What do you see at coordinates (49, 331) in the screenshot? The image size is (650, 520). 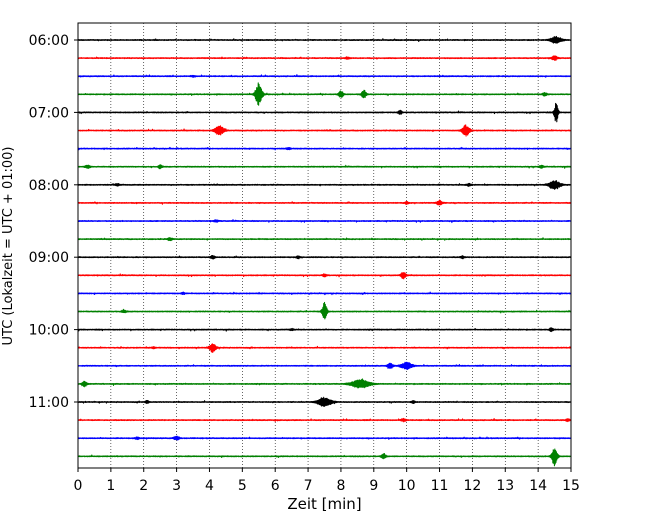 I see `y-tick-label: 10:00` at bounding box center [49, 331].